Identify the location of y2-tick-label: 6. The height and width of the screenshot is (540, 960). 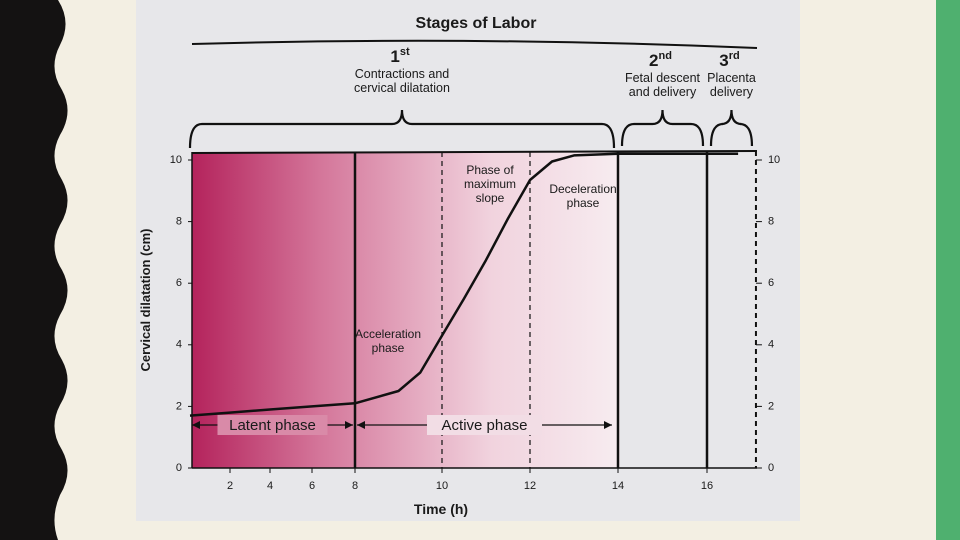
(771, 283).